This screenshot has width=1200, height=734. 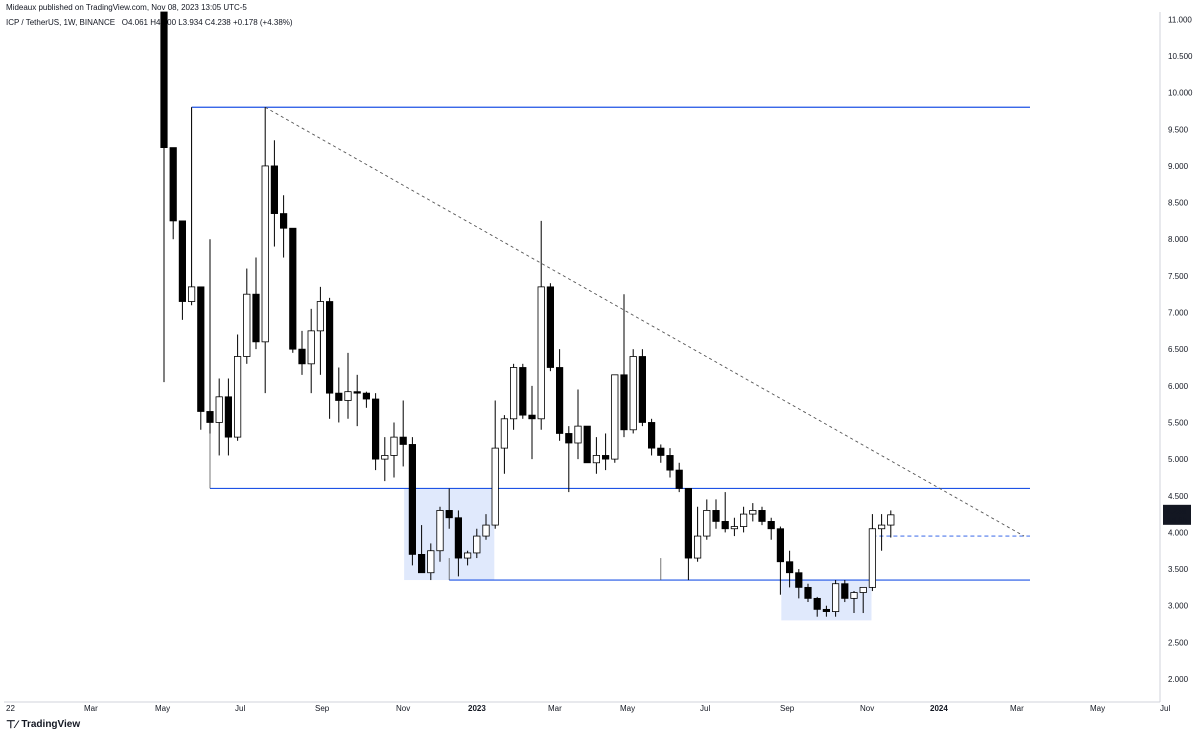 I want to click on symbol-name: ICP / TetherUS, 1W, BINANCE, so click(x=61, y=22).